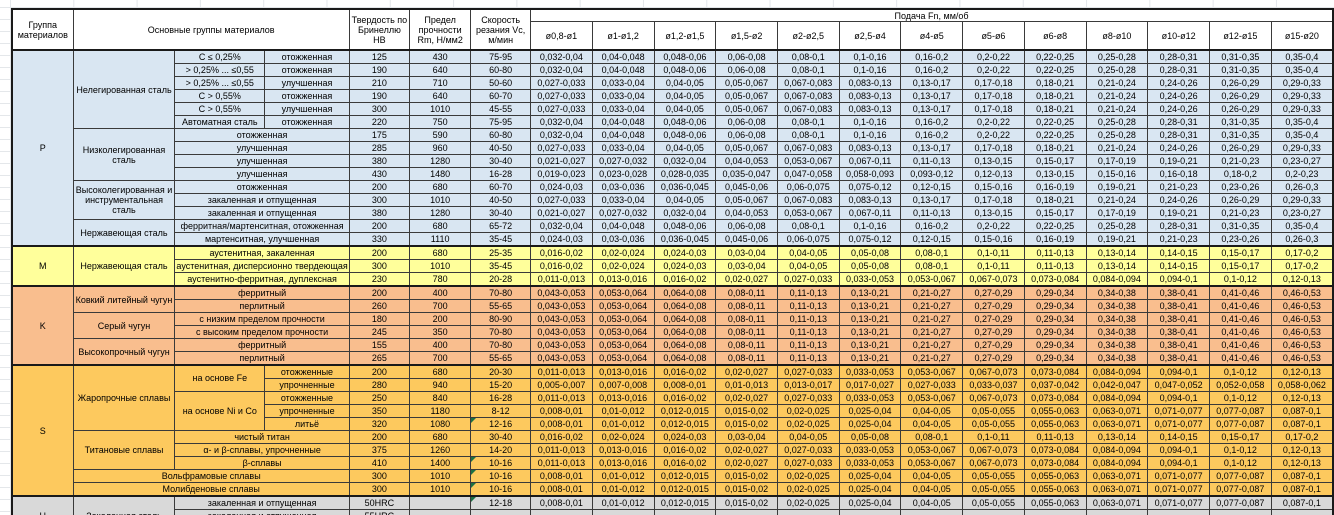 This screenshot has height=515, width=1334. I want to click on feed-cell: 0,05-0,08, so click(870, 266).